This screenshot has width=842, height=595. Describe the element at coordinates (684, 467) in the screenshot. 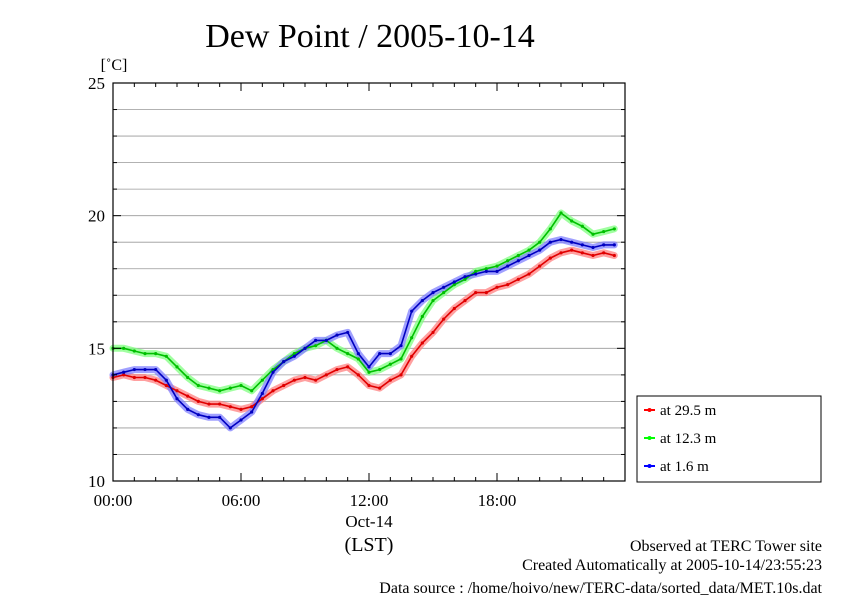

I see `legend-label: at 1.6 m` at that location.